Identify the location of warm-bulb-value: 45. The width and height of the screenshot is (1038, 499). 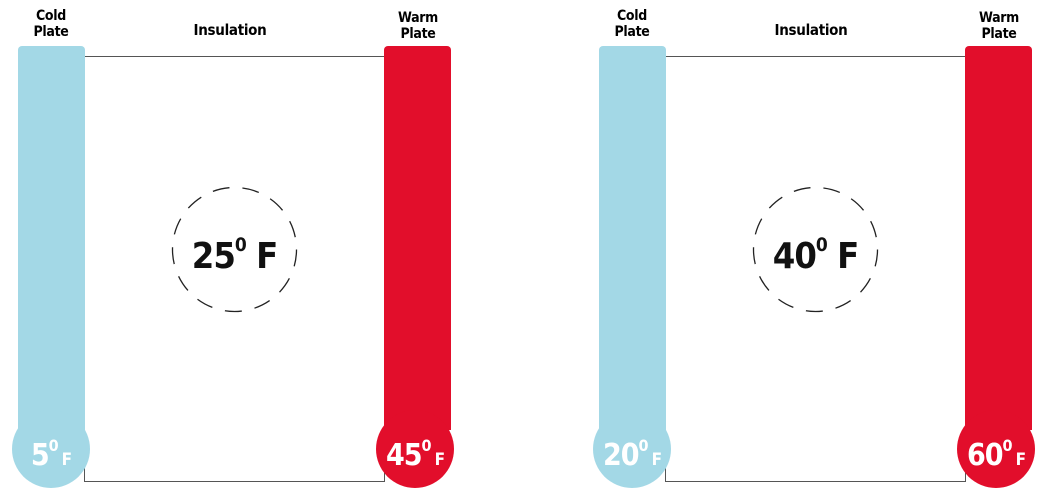
(404, 455).